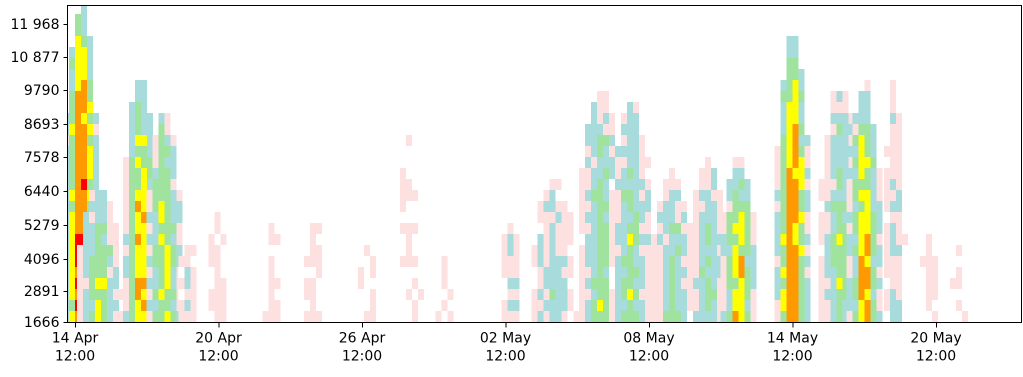 The height and width of the screenshot is (377, 1023). What do you see at coordinates (35, 25) in the screenshot?
I see `y-tick-label: 11 968` at bounding box center [35, 25].